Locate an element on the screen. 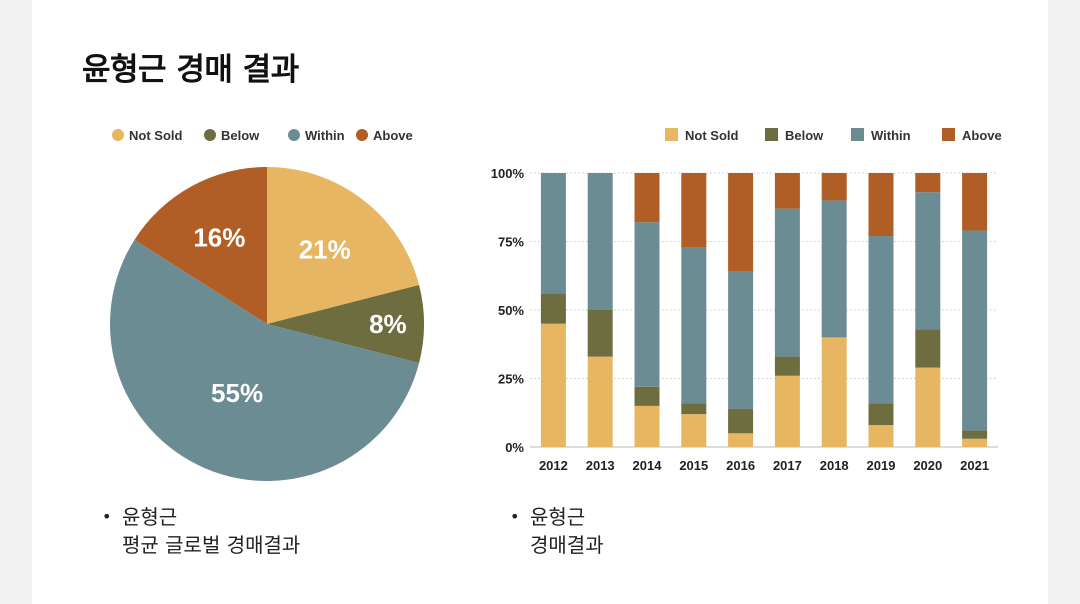  bar-segment-below-2014 is located at coordinates (647, 396).